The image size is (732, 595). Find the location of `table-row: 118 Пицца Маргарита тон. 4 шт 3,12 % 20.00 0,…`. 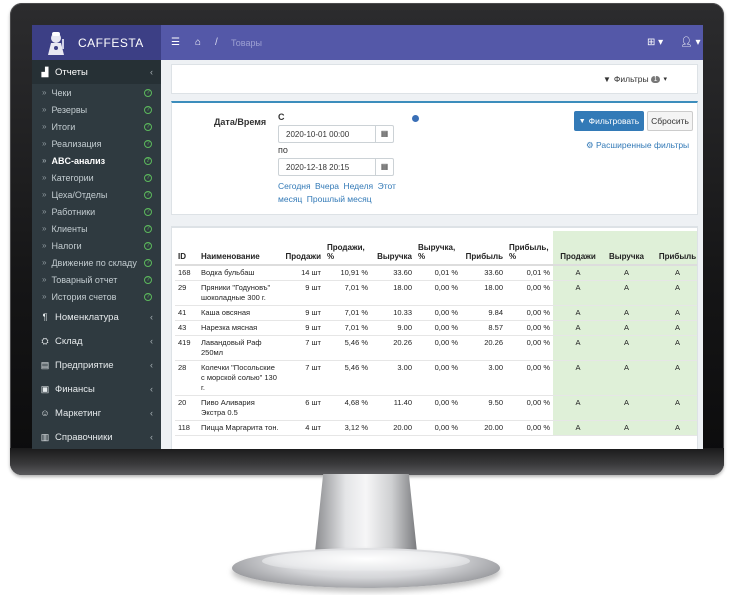

table-row: 118 Пицца Маргарита тон. 4 шт 3,12 % 20.00 0,… is located at coordinates (436, 428).